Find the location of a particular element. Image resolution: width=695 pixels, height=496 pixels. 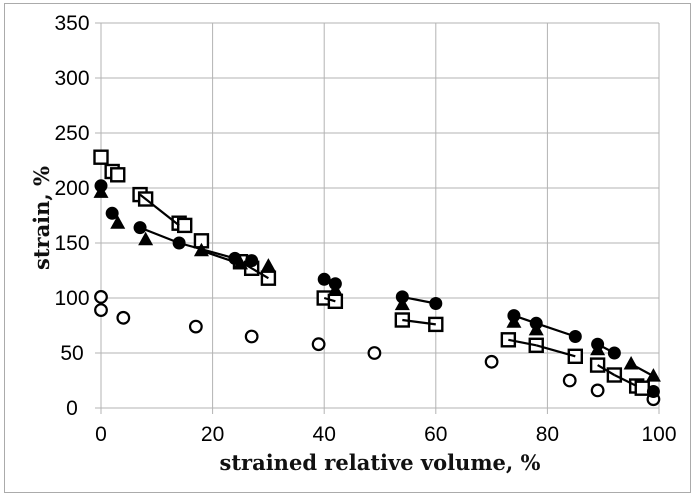

x-tick-label: 60 is located at coordinates (435, 434).